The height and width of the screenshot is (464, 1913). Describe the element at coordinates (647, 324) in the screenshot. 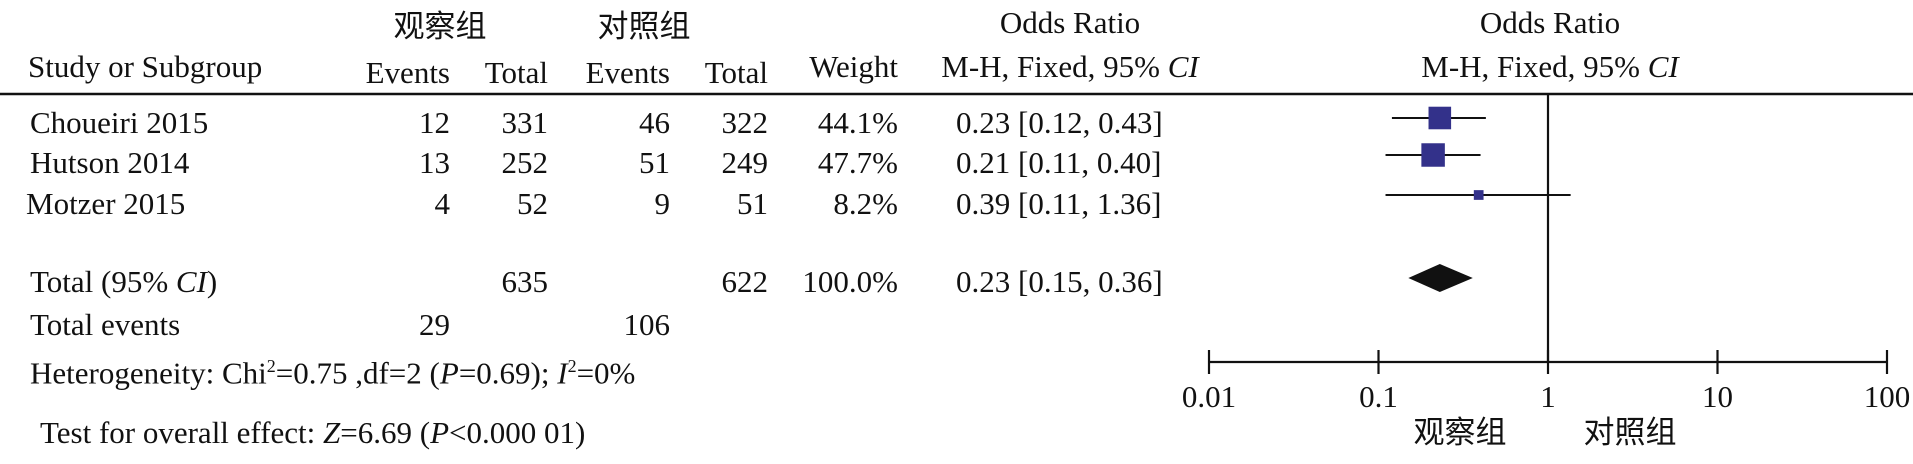

I see `total-events2: 106` at that location.